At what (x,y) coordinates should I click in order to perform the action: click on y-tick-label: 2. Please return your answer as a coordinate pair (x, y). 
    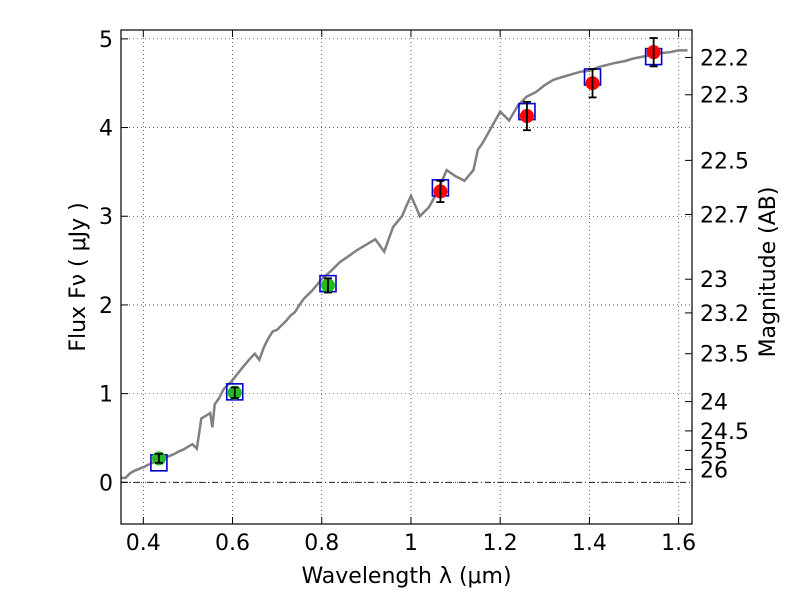
    Looking at the image, I should click on (106, 306).